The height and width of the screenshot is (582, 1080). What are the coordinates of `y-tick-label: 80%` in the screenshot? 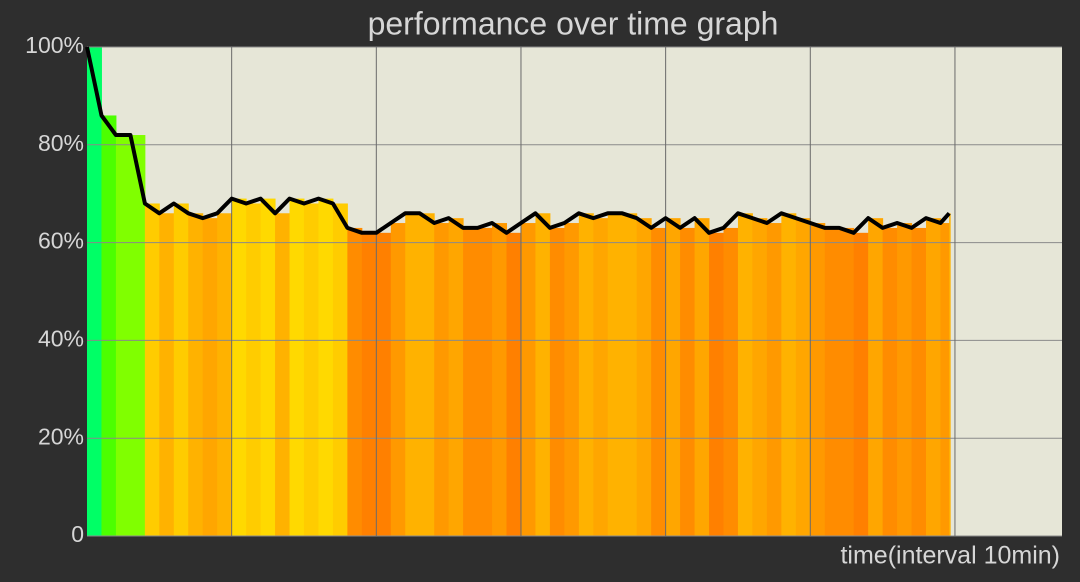 It's located at (61, 143).